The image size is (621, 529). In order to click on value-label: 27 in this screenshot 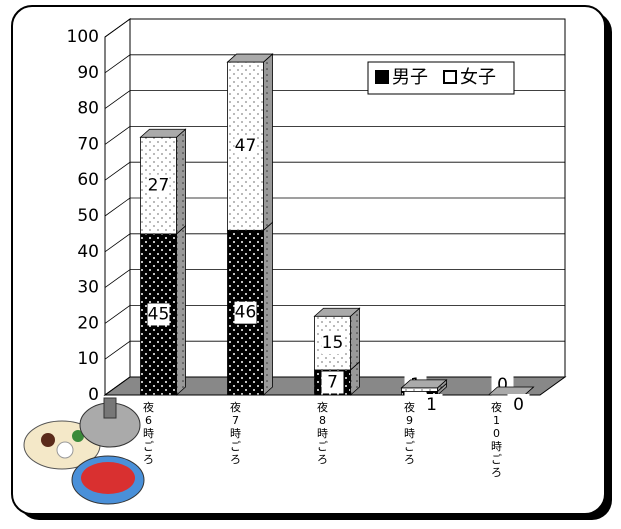, I will do `click(159, 186)`.